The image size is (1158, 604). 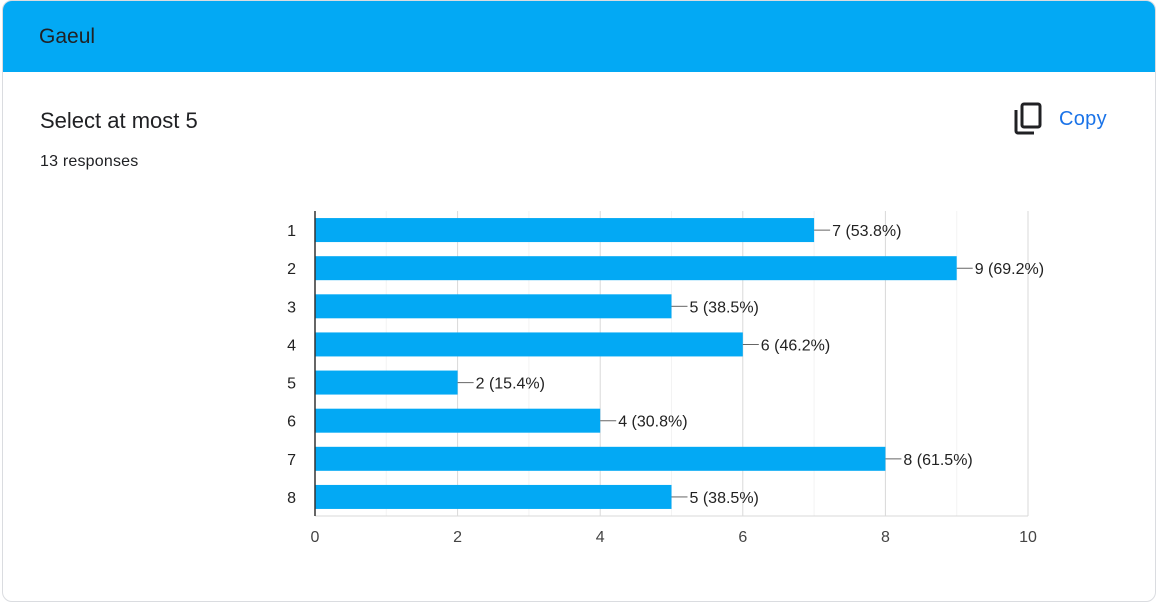 I want to click on x-tick-label: 10, so click(x=1028, y=537).